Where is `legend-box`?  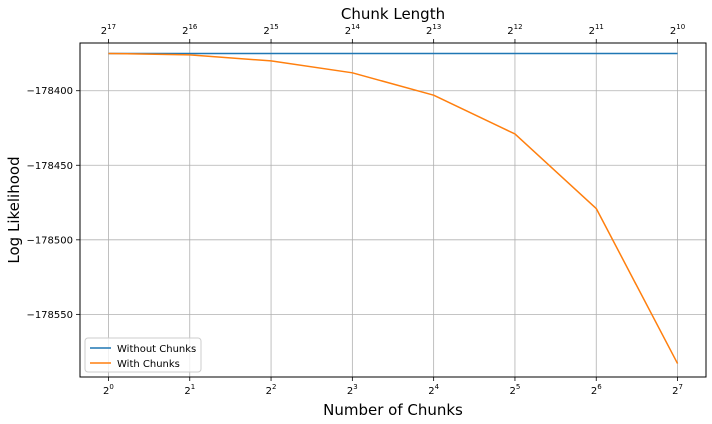
legend-box is located at coordinates (143, 355).